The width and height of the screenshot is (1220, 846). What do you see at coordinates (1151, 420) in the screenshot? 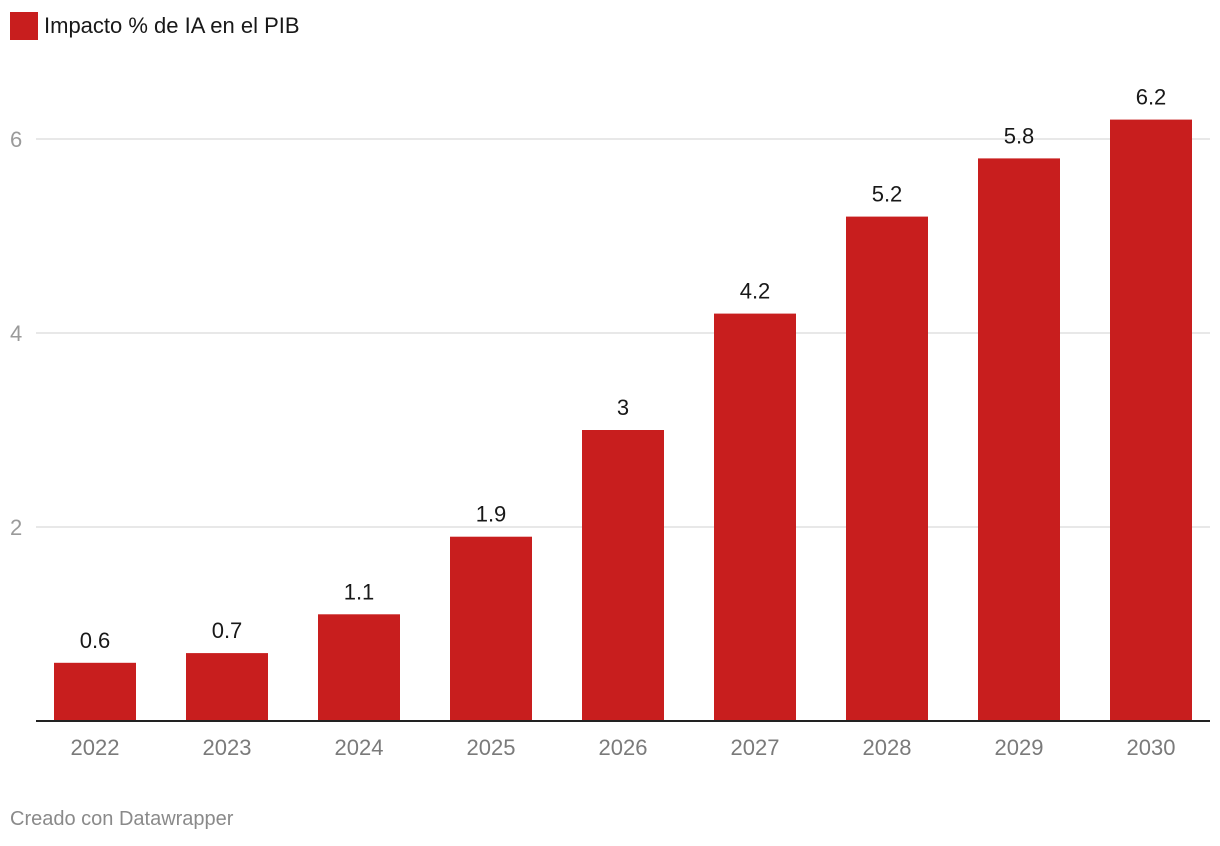
I see `bar-2030` at bounding box center [1151, 420].